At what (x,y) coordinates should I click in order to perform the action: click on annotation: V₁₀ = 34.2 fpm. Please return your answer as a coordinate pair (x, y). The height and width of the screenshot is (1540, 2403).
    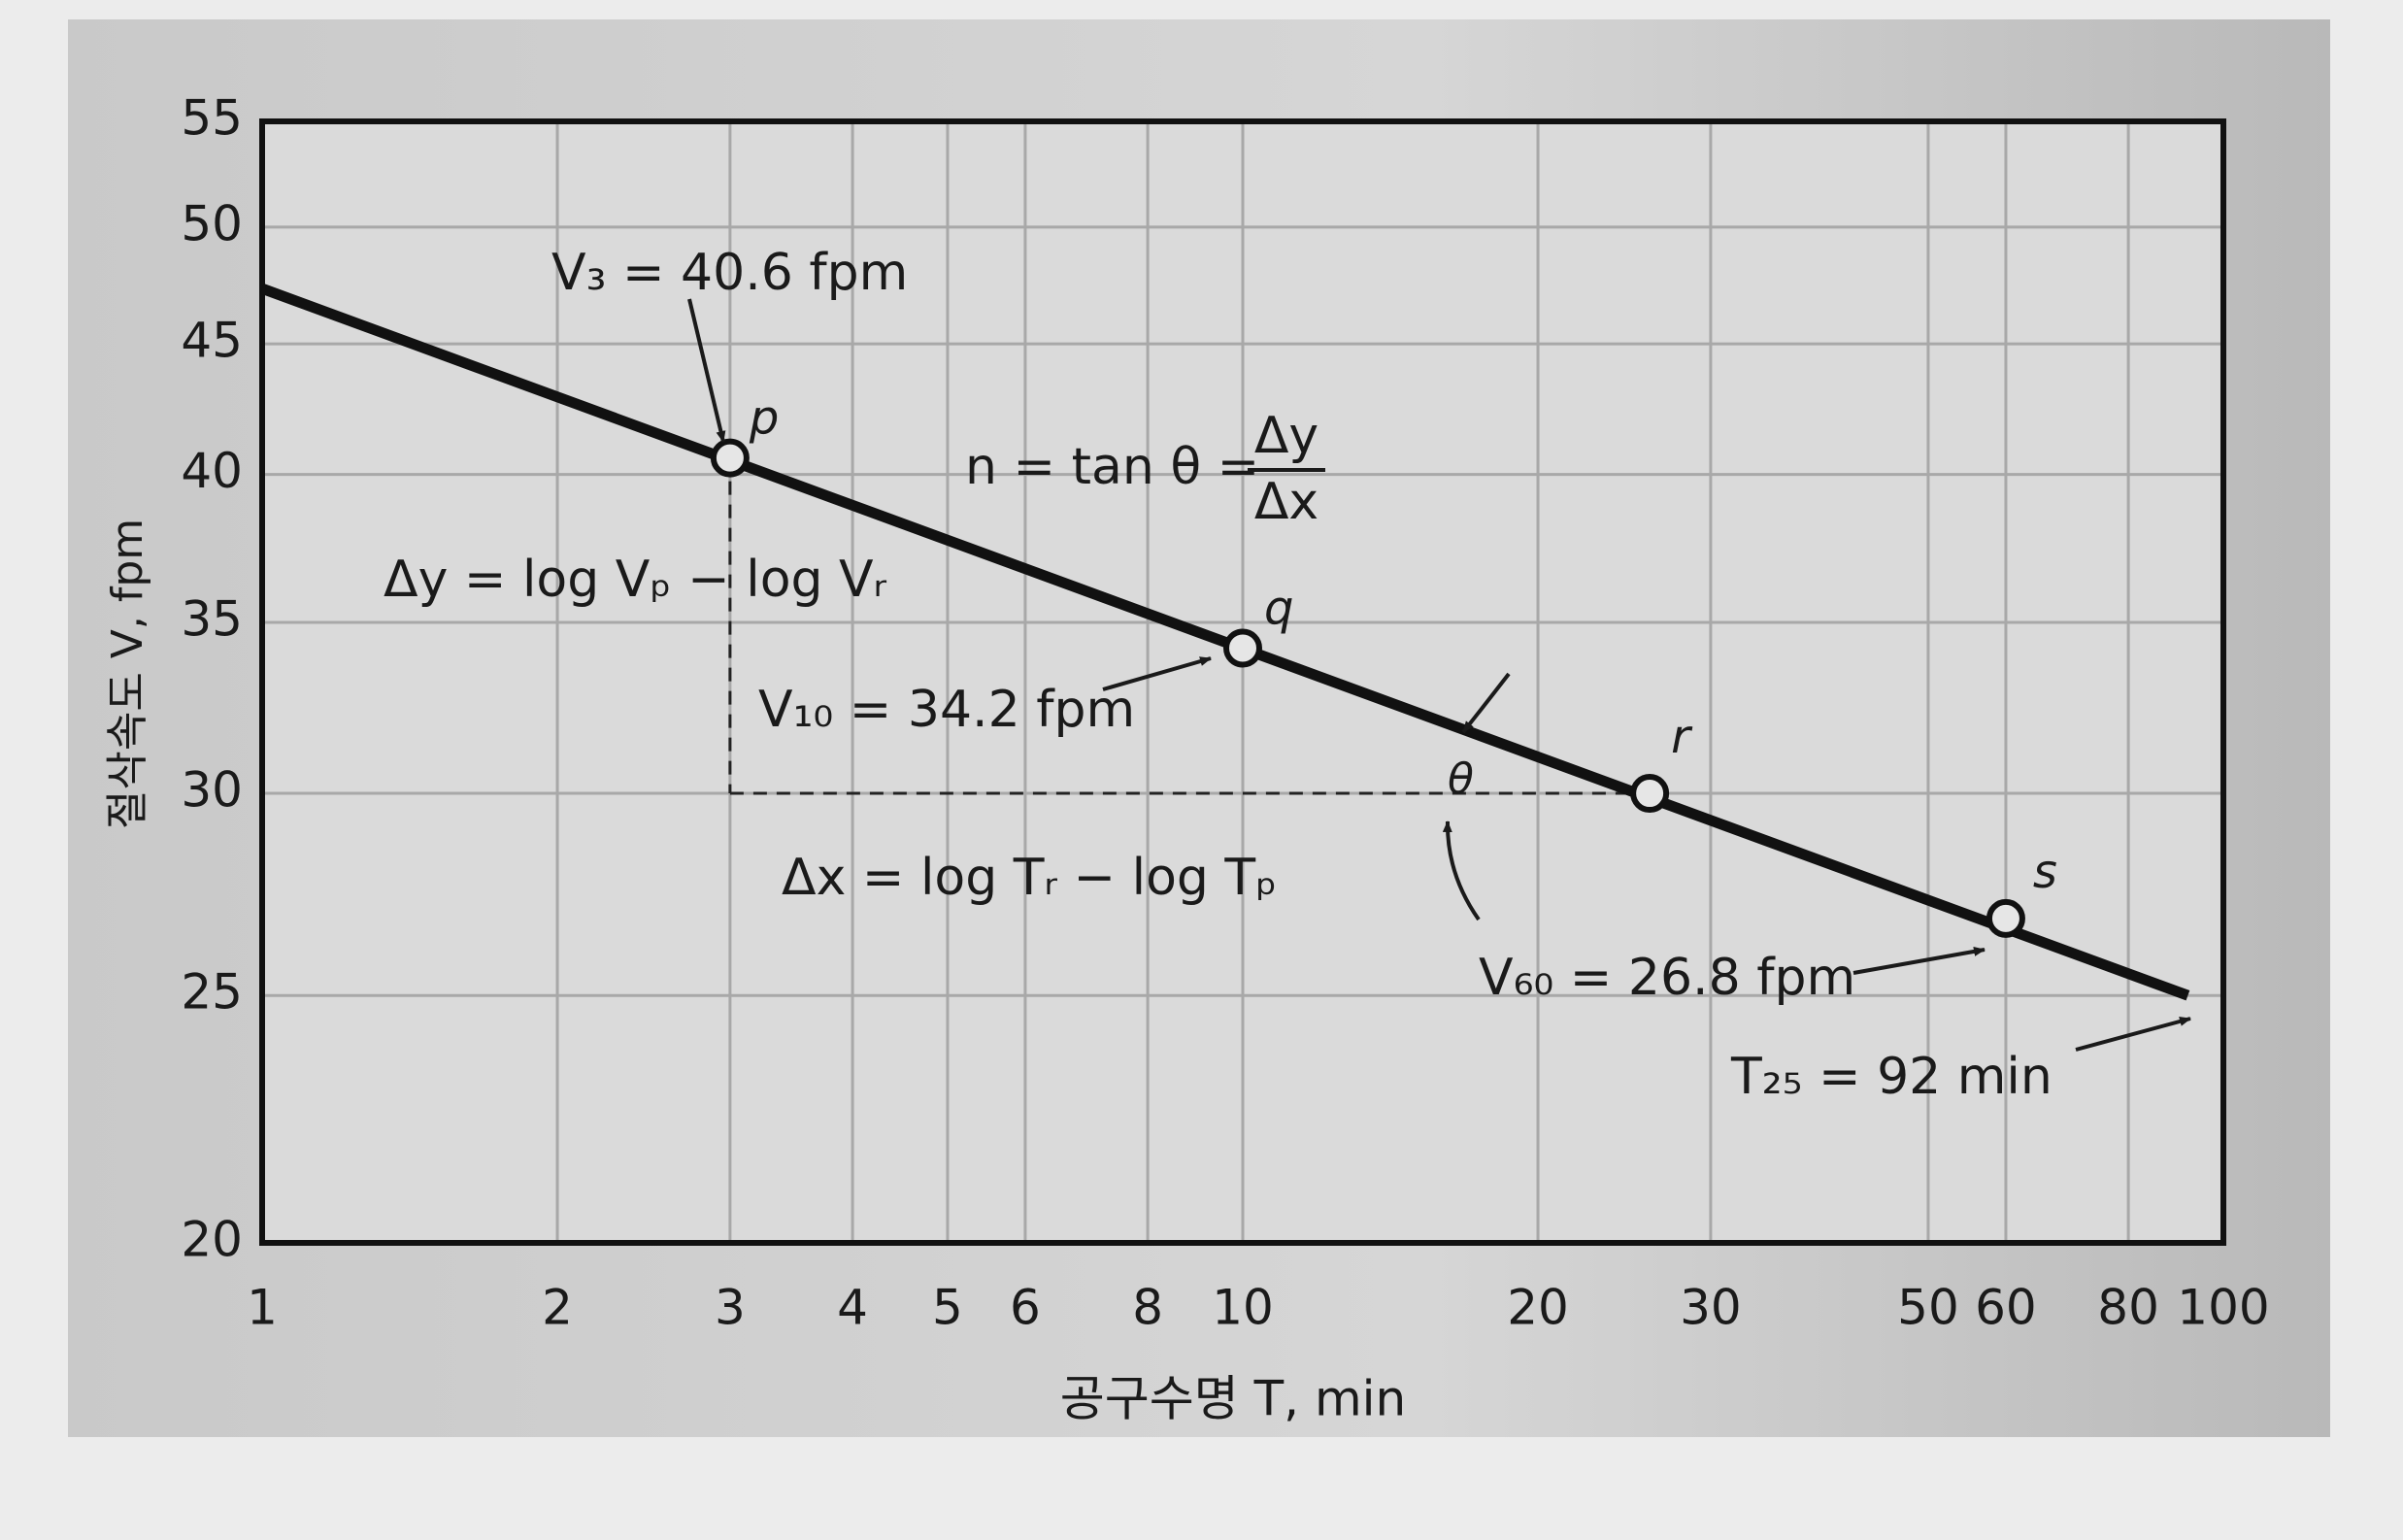
    Looking at the image, I should click on (947, 710).